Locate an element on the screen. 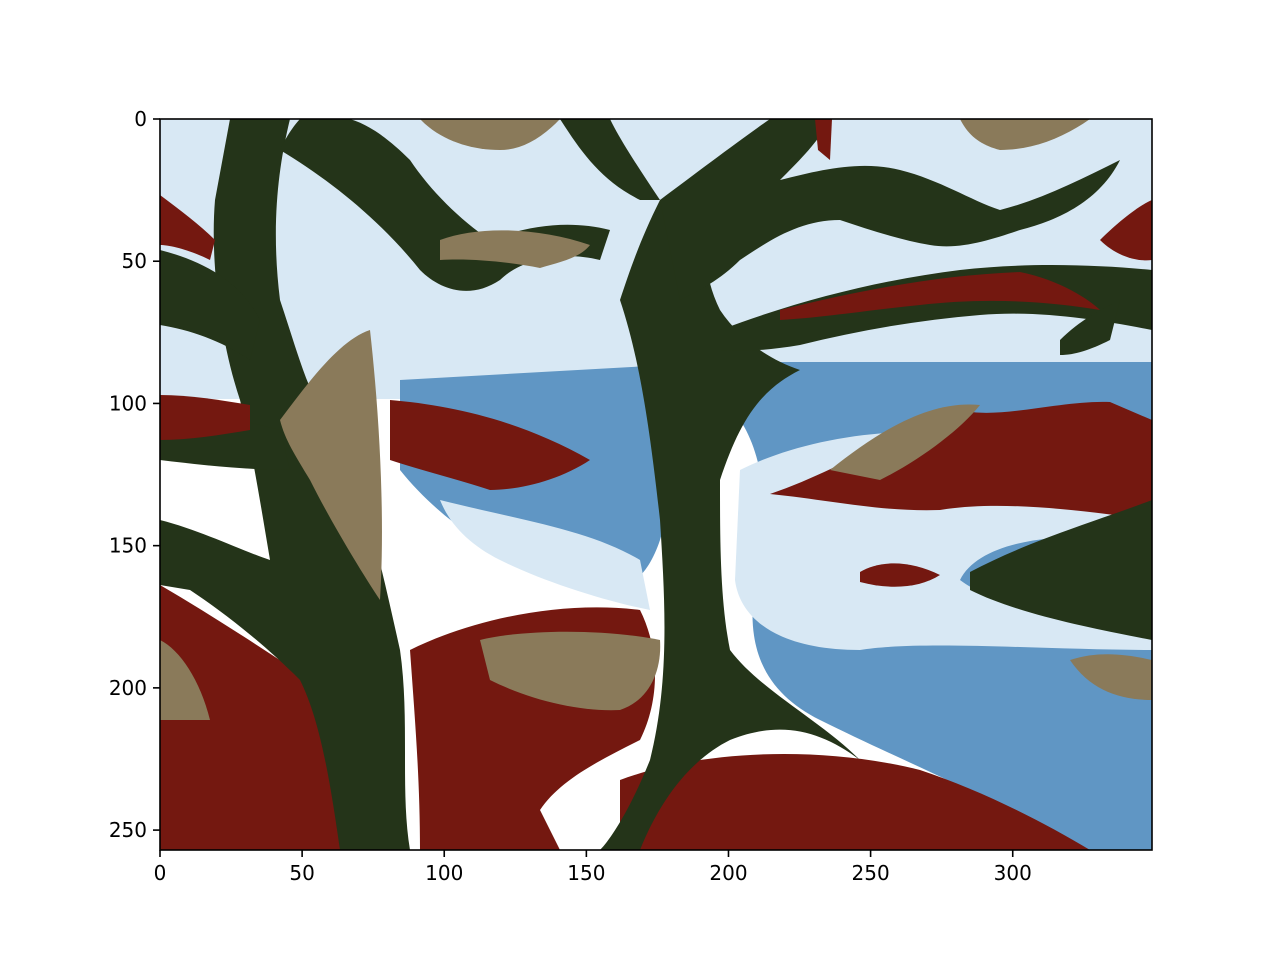 The height and width of the screenshot is (960, 1280). river-highlight-left is located at coordinates (545, 555).